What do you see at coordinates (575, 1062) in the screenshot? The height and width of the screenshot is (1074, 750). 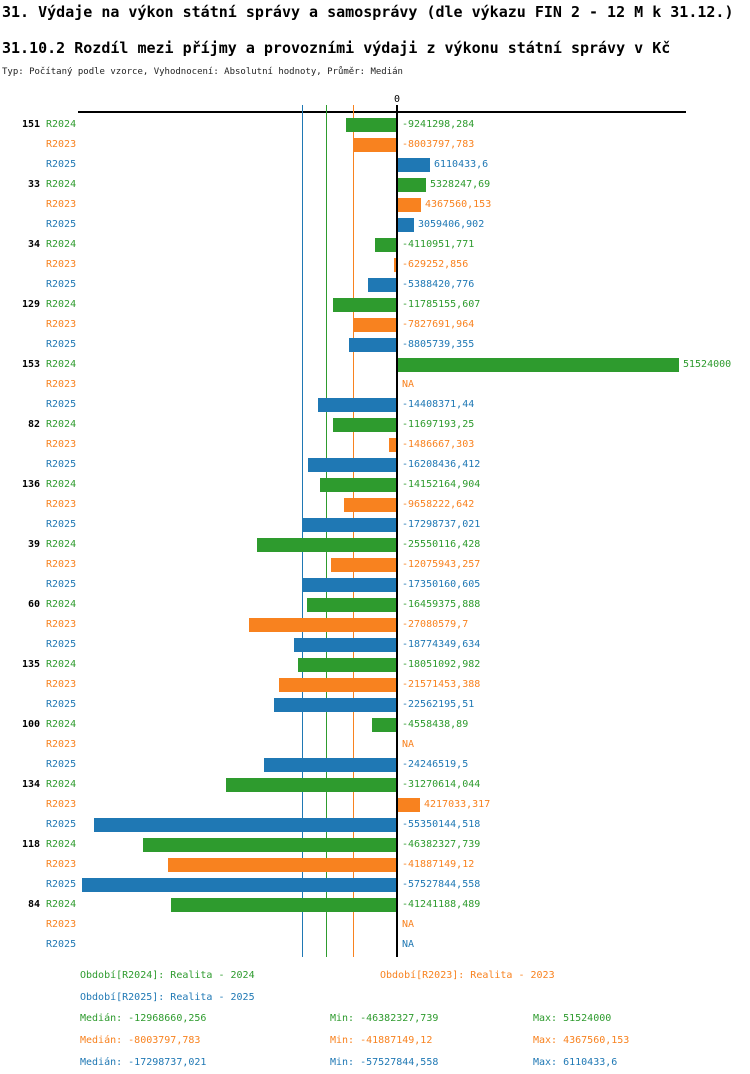 I see `stat-max-r2025: Max: 6110433,6` at bounding box center [575, 1062].